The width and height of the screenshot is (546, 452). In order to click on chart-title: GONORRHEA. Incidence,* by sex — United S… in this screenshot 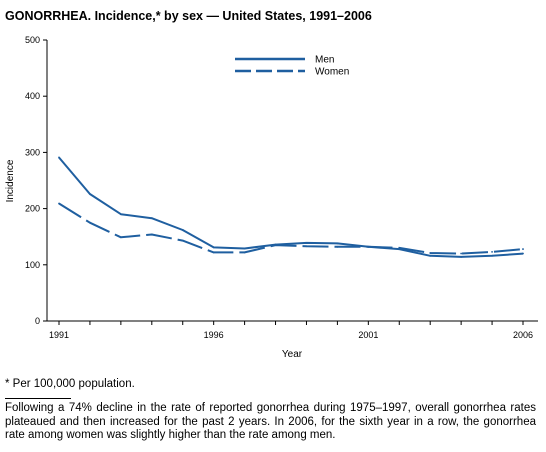, I will do `click(188, 16)`.